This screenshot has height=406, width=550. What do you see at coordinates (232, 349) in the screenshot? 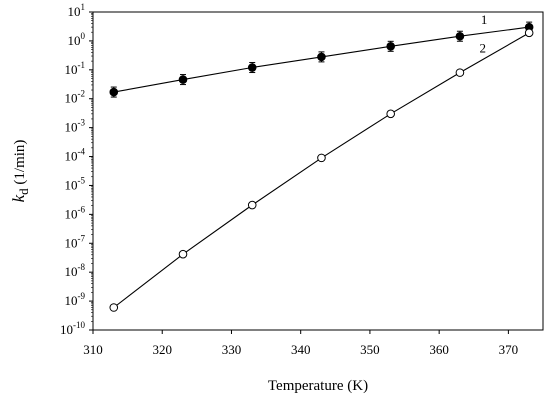
I see `x-tick-label: 330` at bounding box center [232, 349].